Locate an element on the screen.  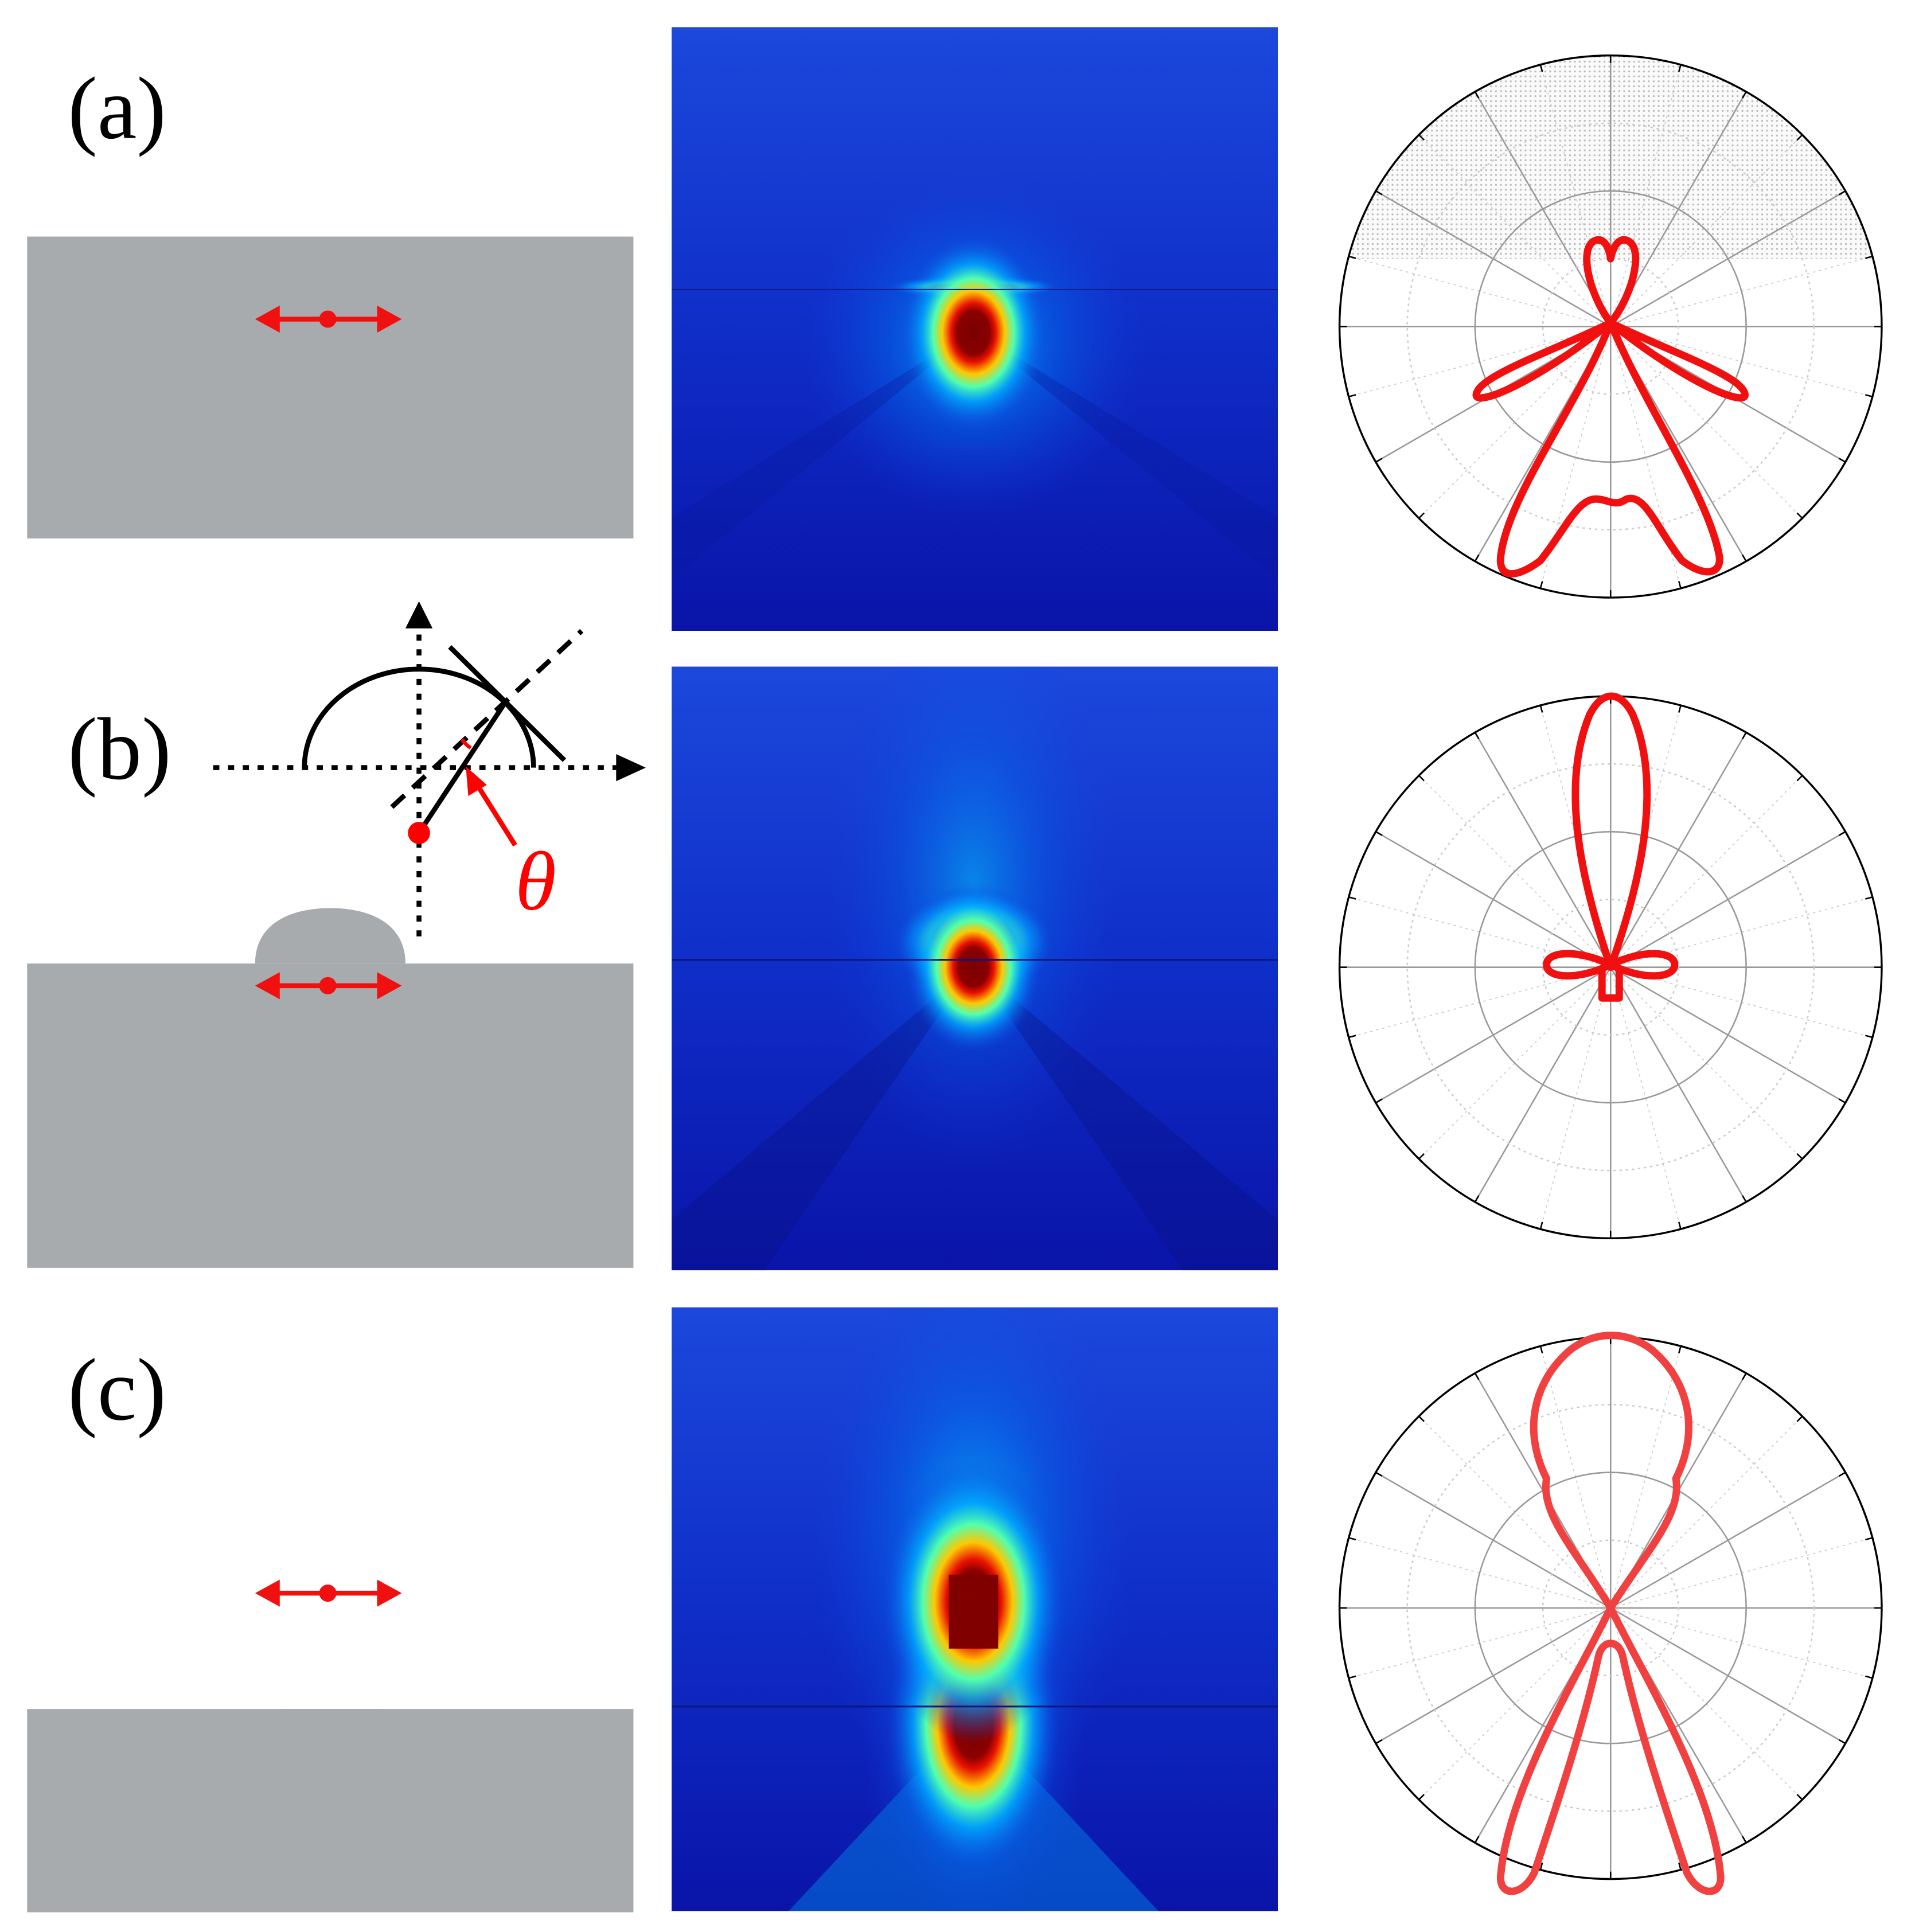
shaded-region is located at coordinates (1612, 157).